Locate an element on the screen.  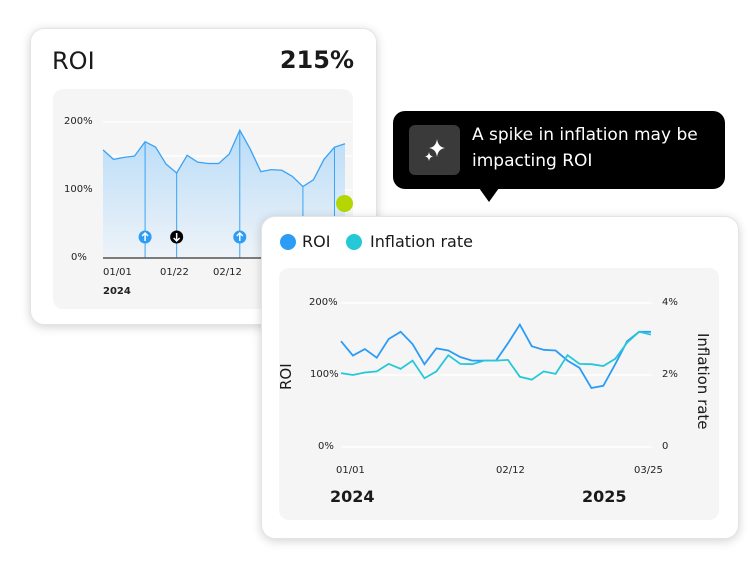
legend-roi-dot is located at coordinates (288, 242).